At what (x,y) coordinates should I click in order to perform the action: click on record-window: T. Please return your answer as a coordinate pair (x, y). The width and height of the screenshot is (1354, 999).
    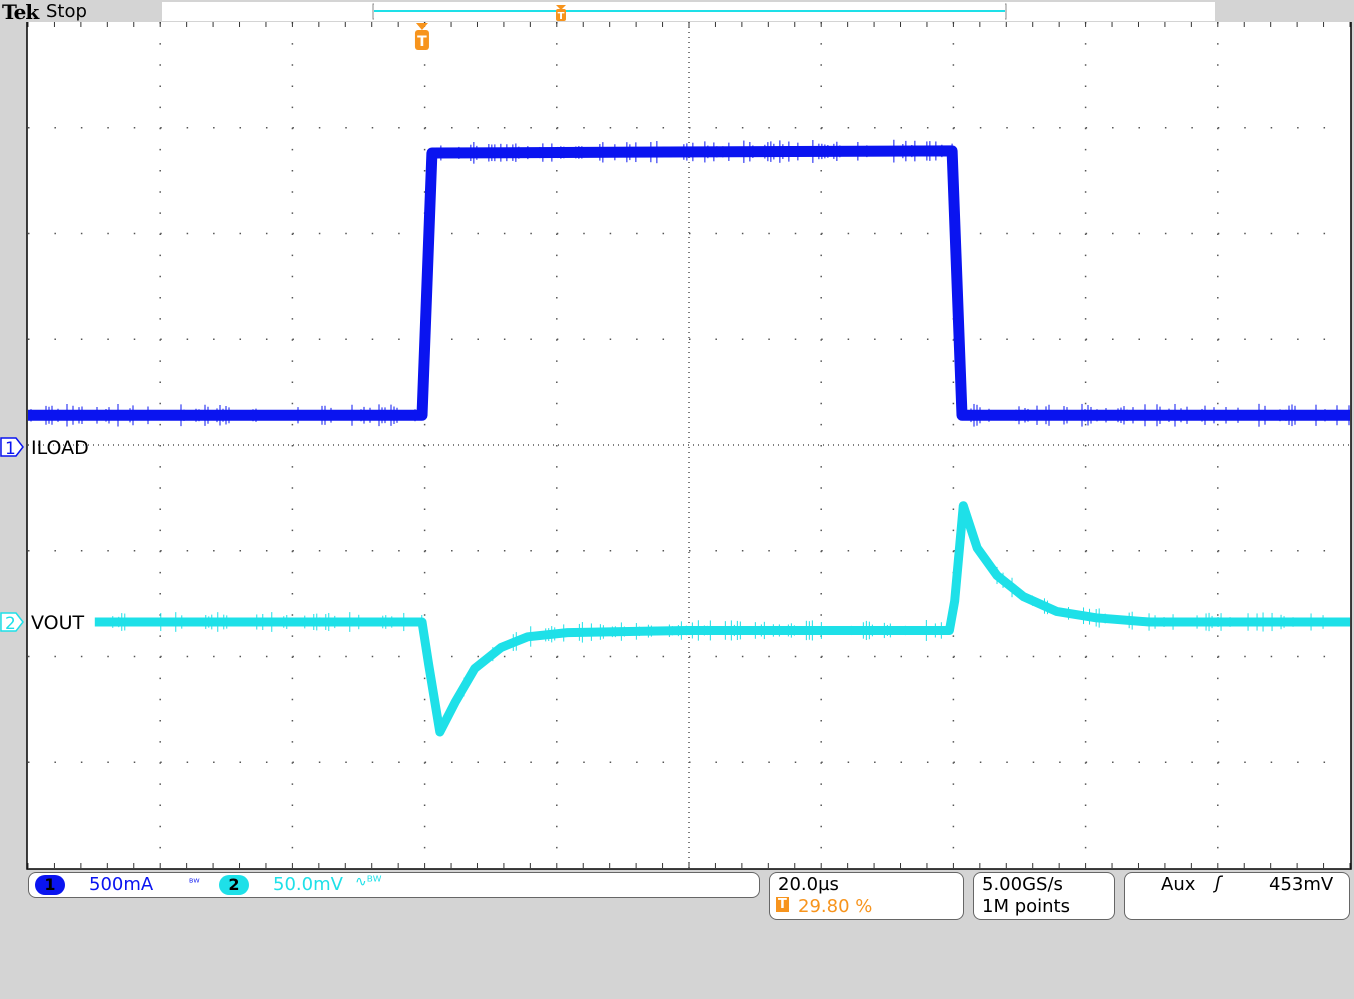
    Looking at the image, I should click on (689, 12).